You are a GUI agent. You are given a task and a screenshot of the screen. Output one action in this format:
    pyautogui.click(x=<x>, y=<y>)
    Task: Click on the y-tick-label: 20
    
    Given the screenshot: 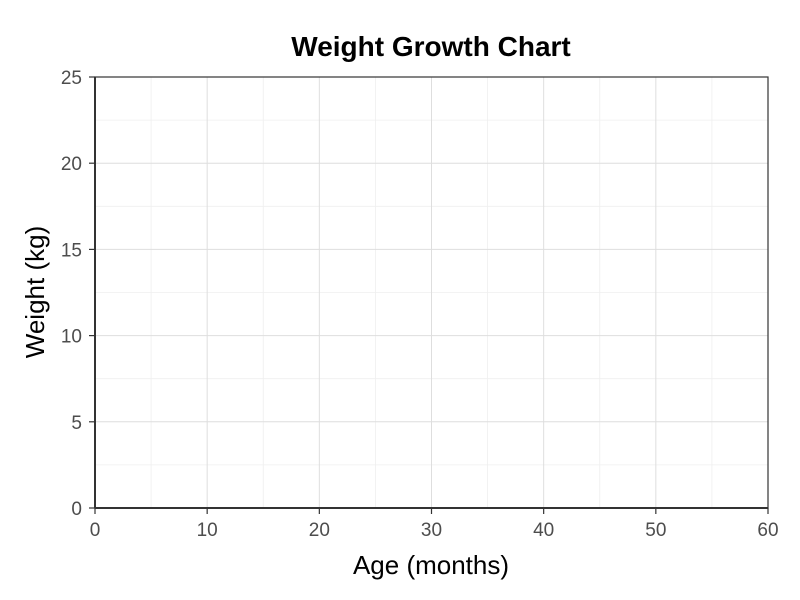 What is the action you would take?
    pyautogui.click(x=71, y=164)
    